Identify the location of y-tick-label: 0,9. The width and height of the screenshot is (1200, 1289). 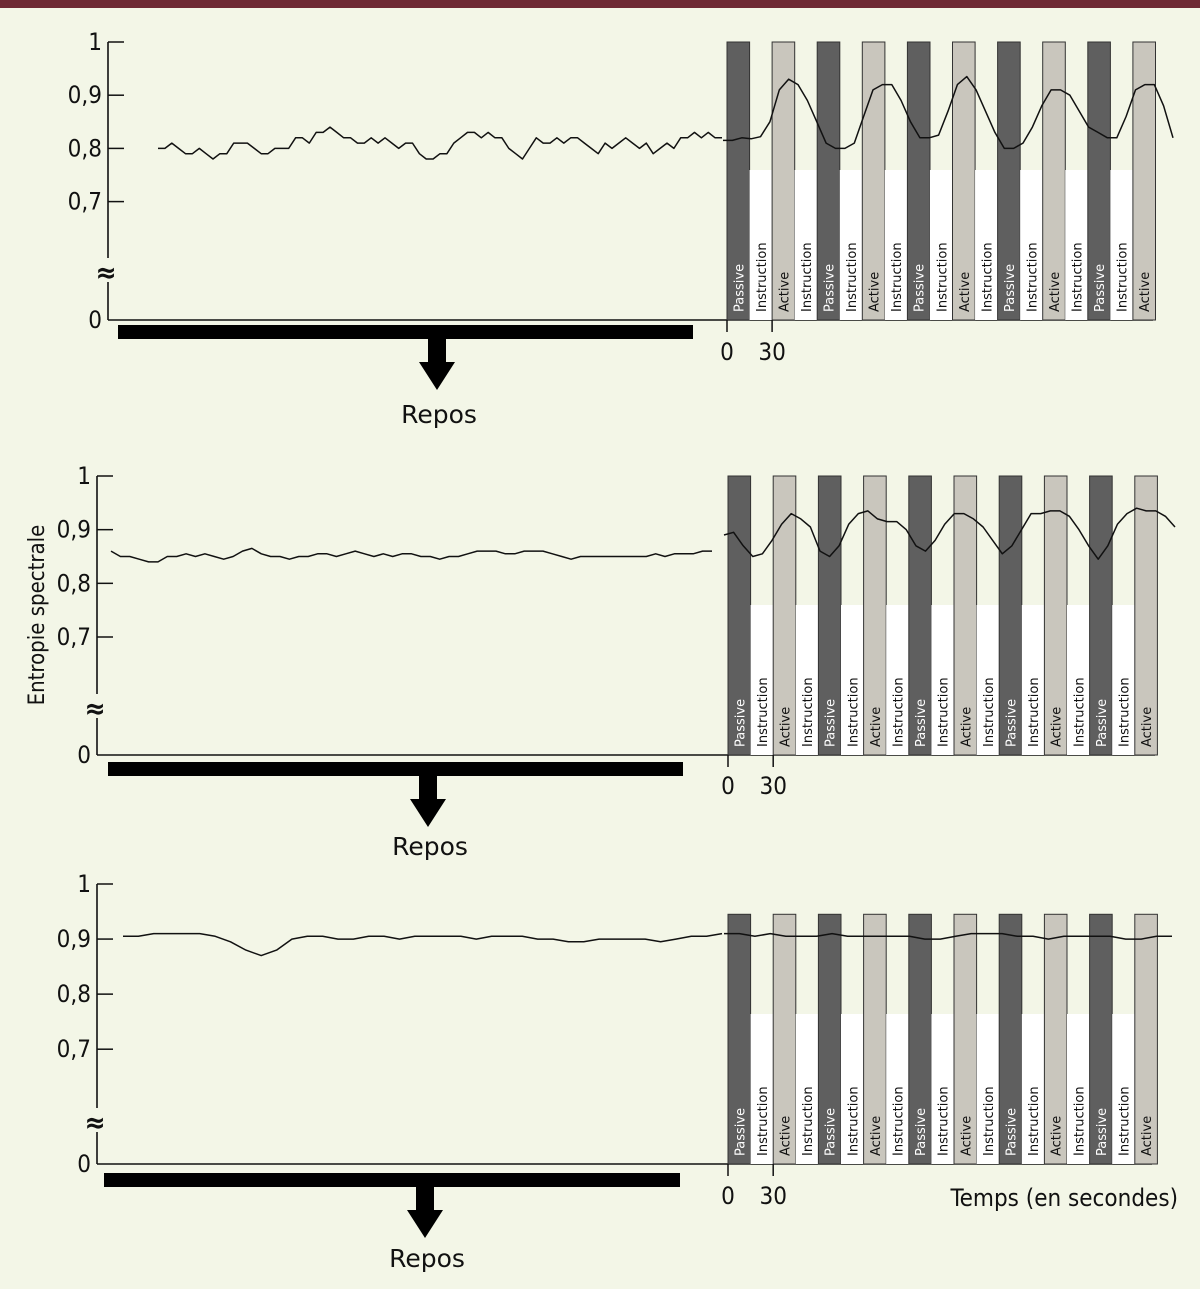
(74, 939).